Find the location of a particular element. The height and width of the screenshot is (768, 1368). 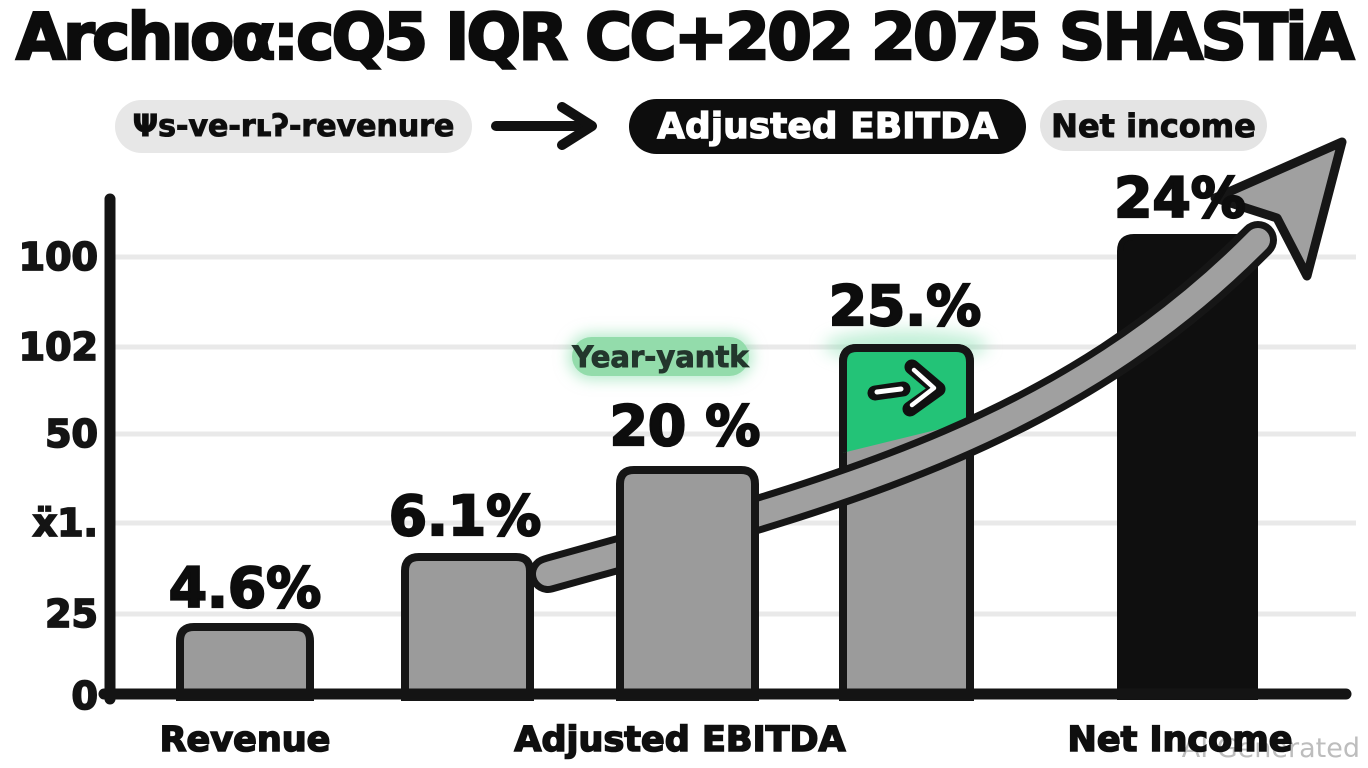

legend-pill-ebitda: Adjusted EBITDA is located at coordinates (827, 126).